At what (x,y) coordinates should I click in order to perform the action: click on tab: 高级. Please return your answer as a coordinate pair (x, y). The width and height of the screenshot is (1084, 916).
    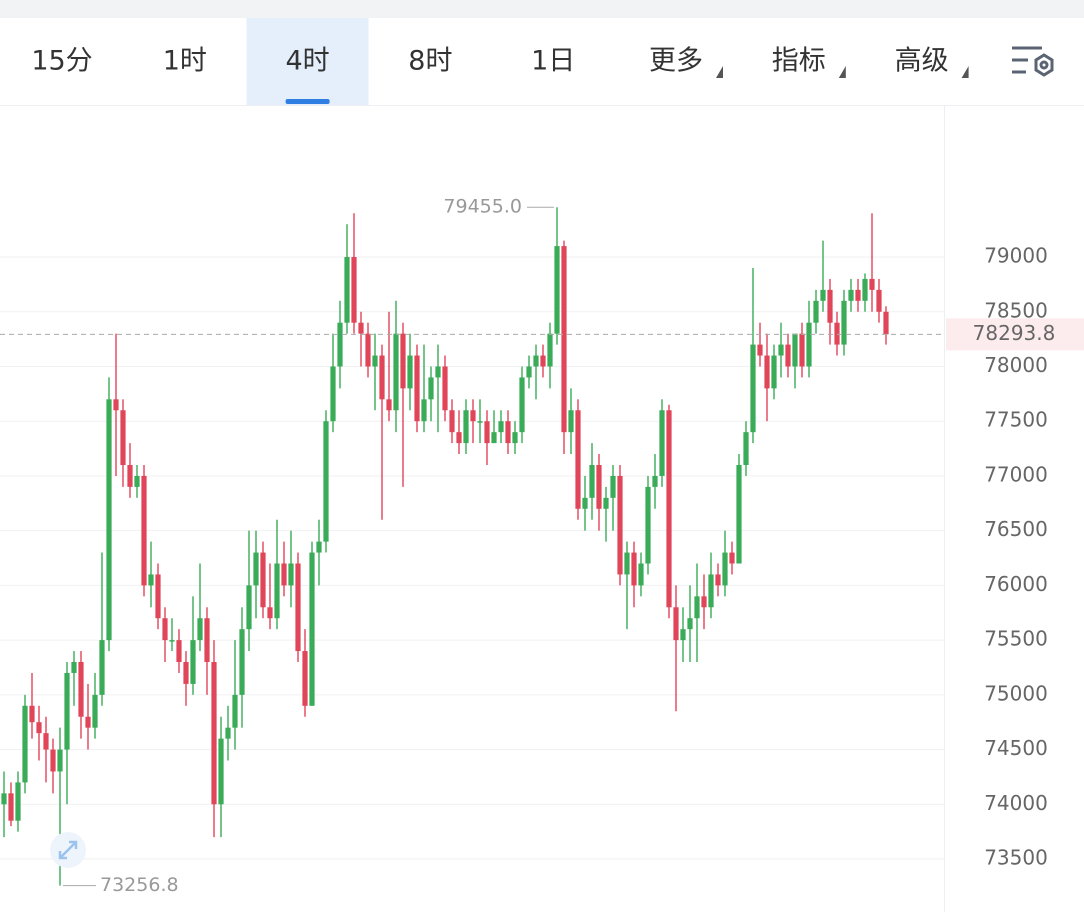
    Looking at the image, I should click on (922, 61).